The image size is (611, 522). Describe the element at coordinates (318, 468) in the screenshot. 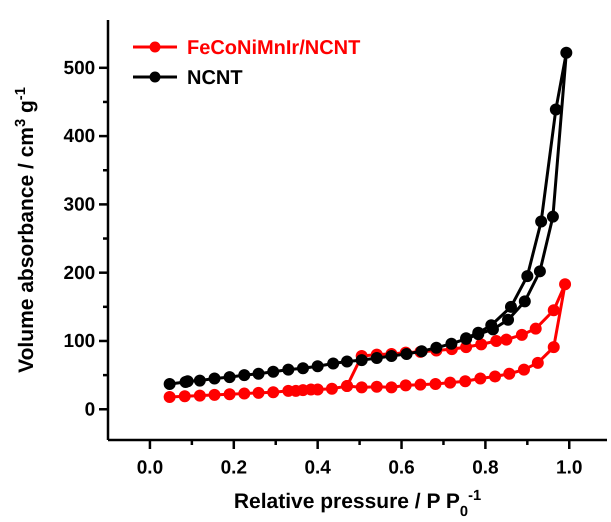

I see `x-tick-label: 0.4` at that location.